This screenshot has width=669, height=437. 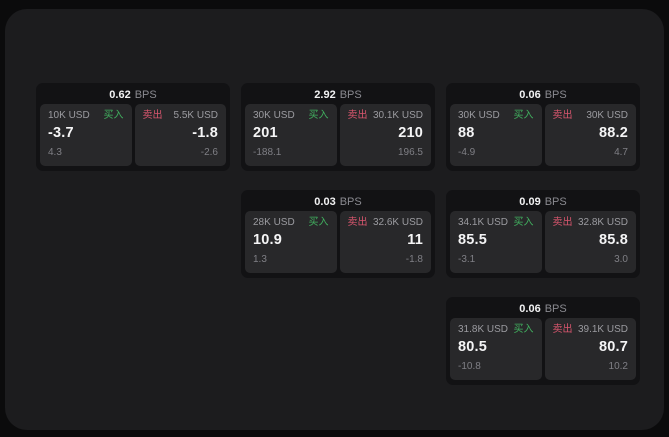 I want to click on sell-sub-value: 3.0, so click(x=621, y=259).